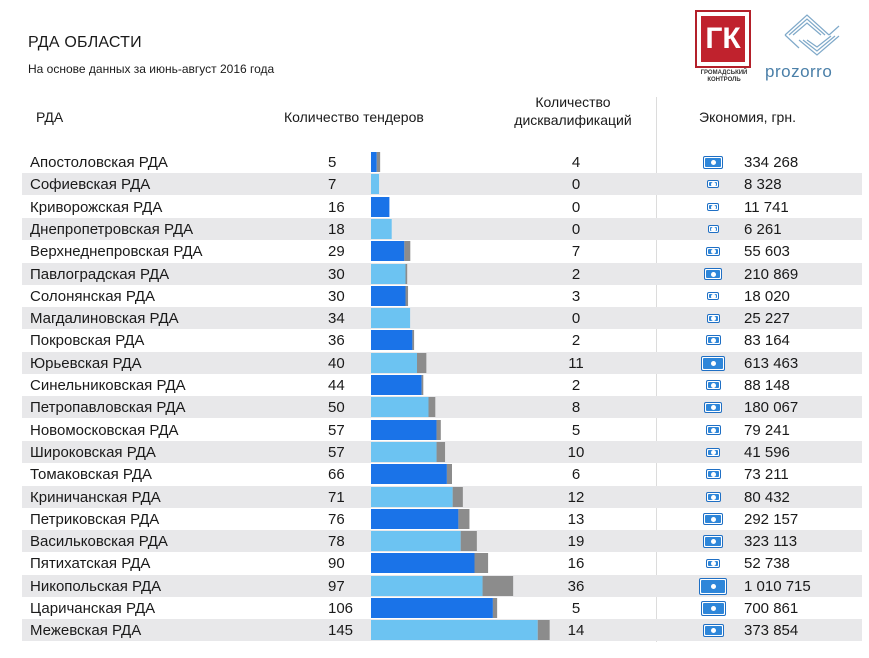 The height and width of the screenshot is (658, 869). I want to click on row-tenders: 7, so click(332, 184).